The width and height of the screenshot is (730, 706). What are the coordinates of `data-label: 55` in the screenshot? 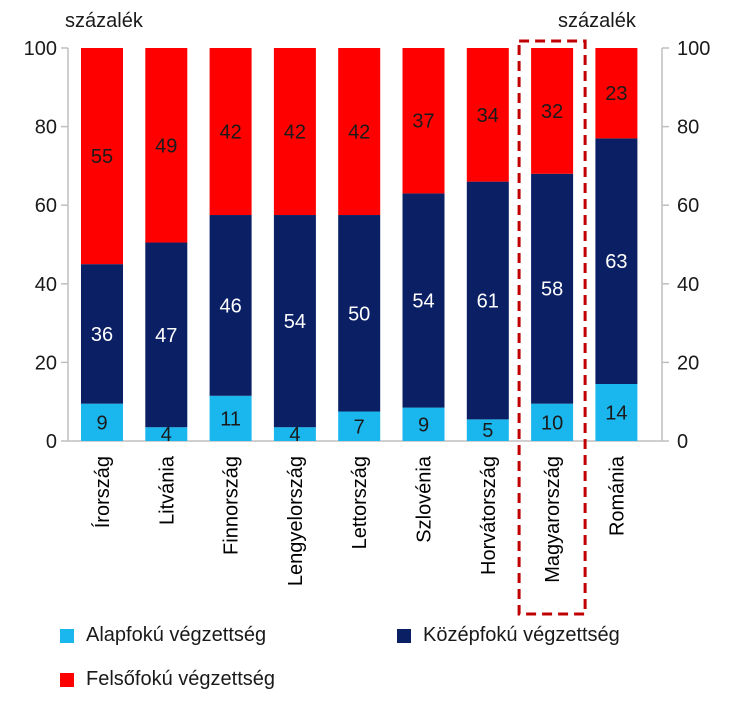 It's located at (102, 157).